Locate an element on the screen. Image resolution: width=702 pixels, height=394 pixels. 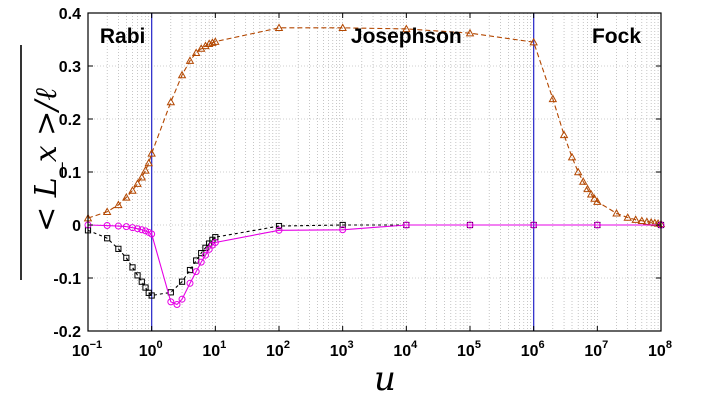
x-tick-exponent: 1 is located at coordinates (223, 345).